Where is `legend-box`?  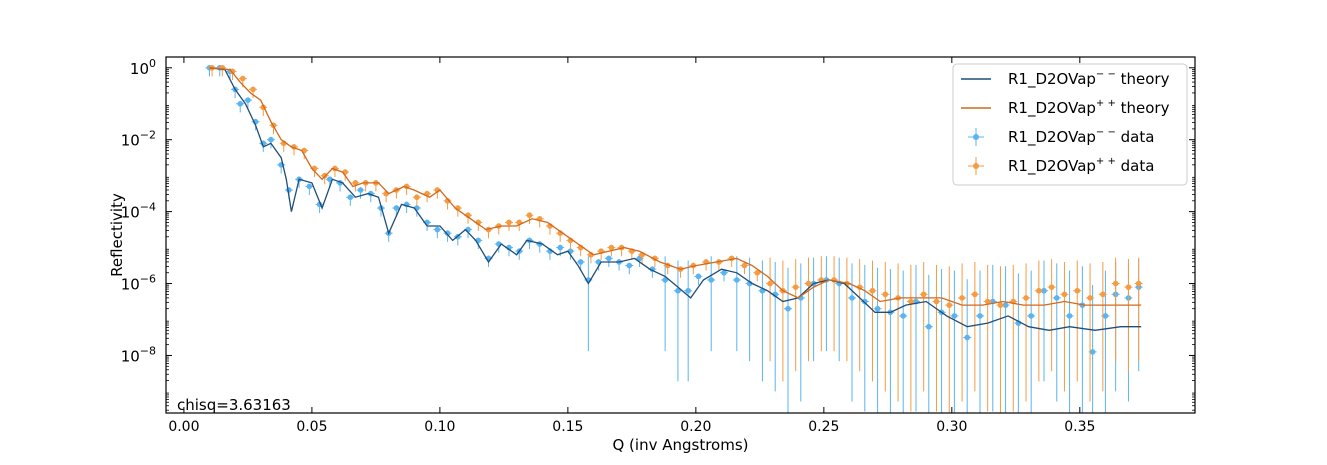
legend-box is located at coordinates (1070, 124).